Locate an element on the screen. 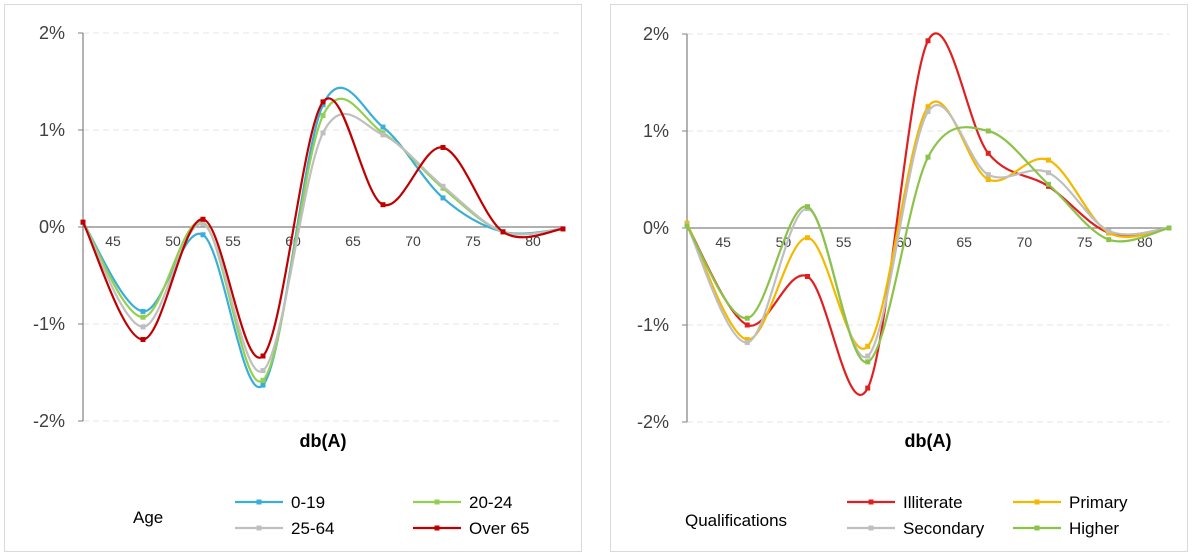 The height and width of the screenshot is (554, 1192). legend-label: 0-19 is located at coordinates (308, 502).